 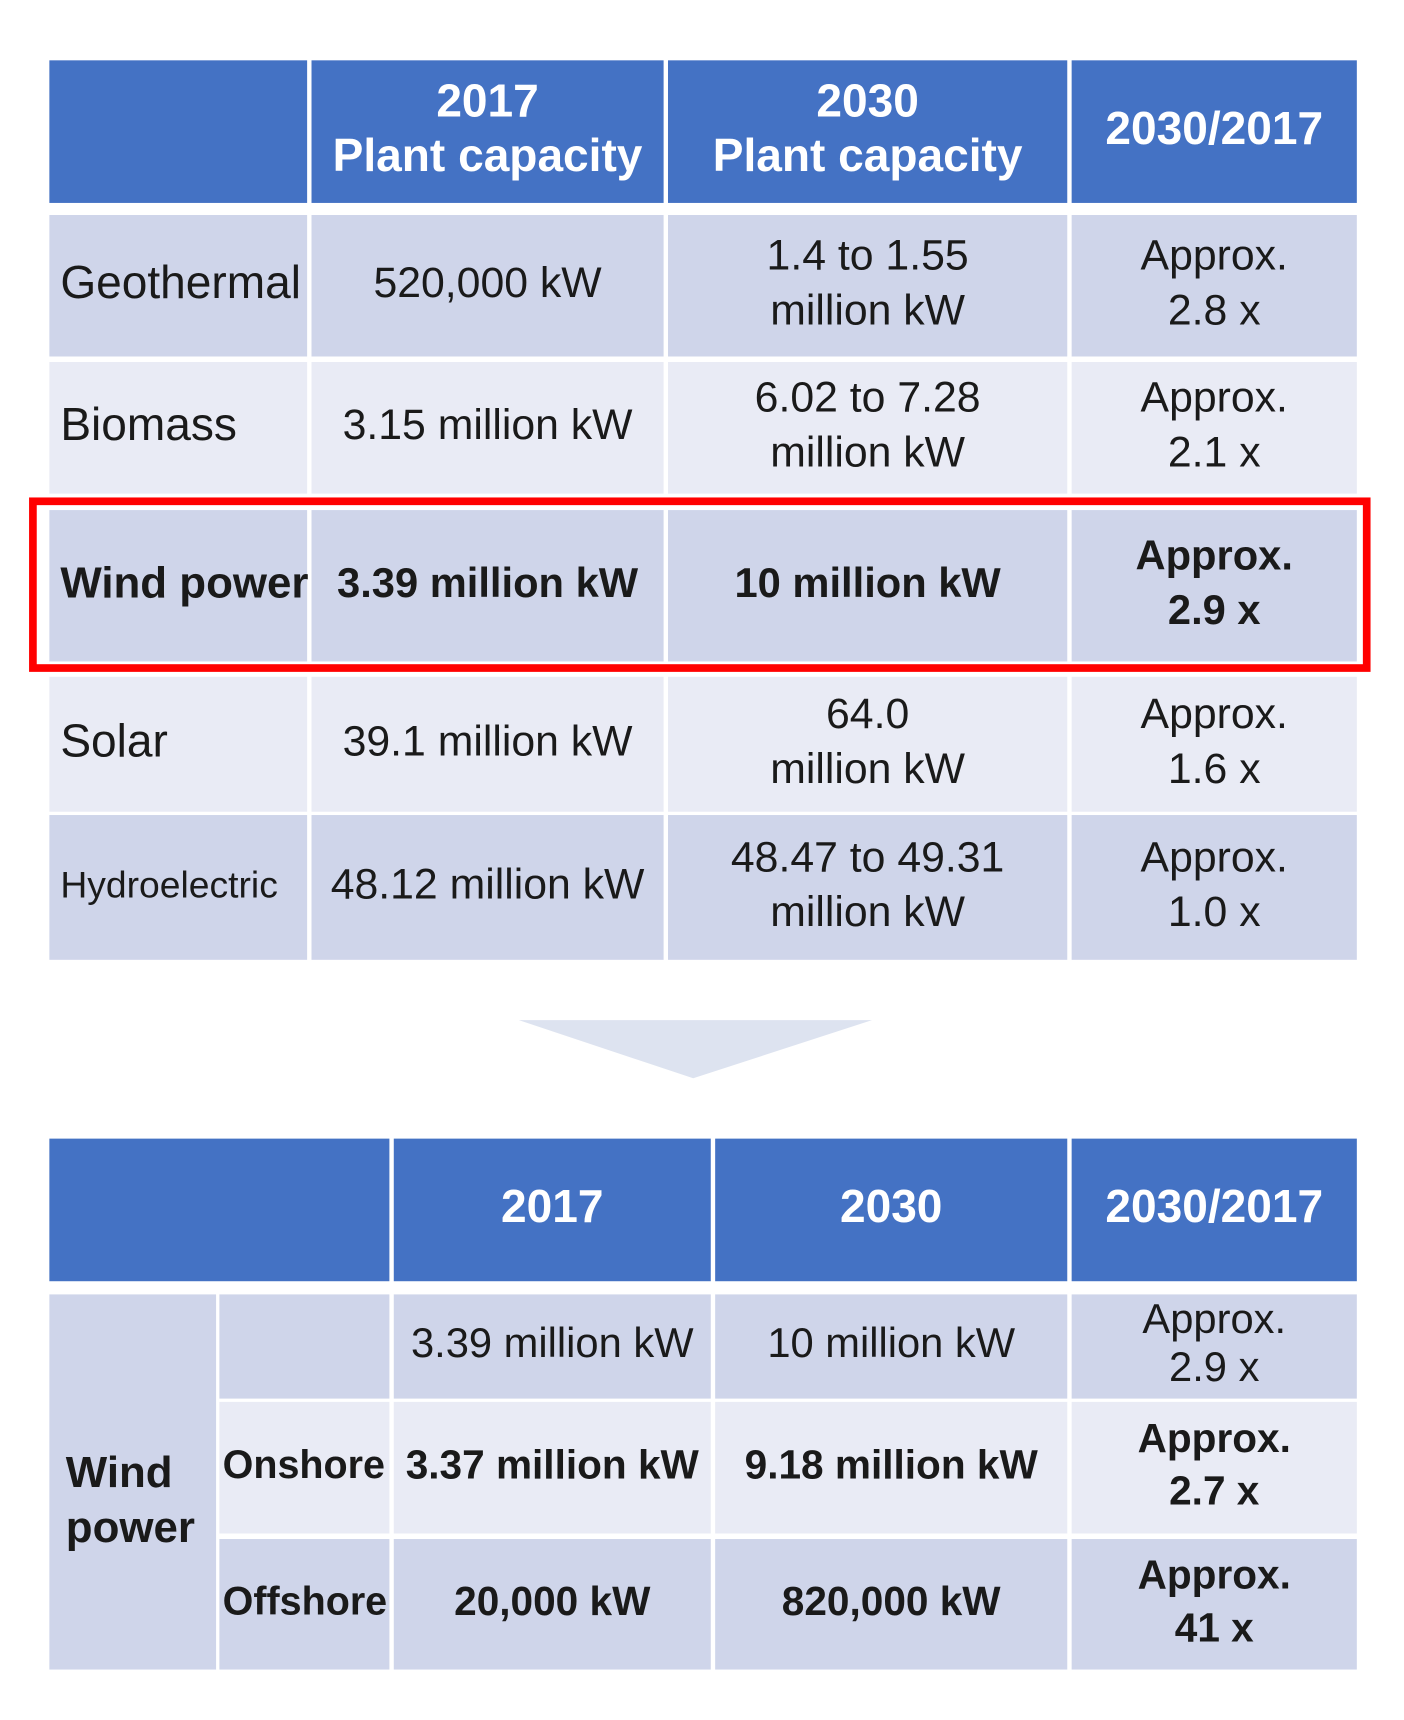 I want to click on table-value: 3.37 million kW, so click(x=553, y=1464).